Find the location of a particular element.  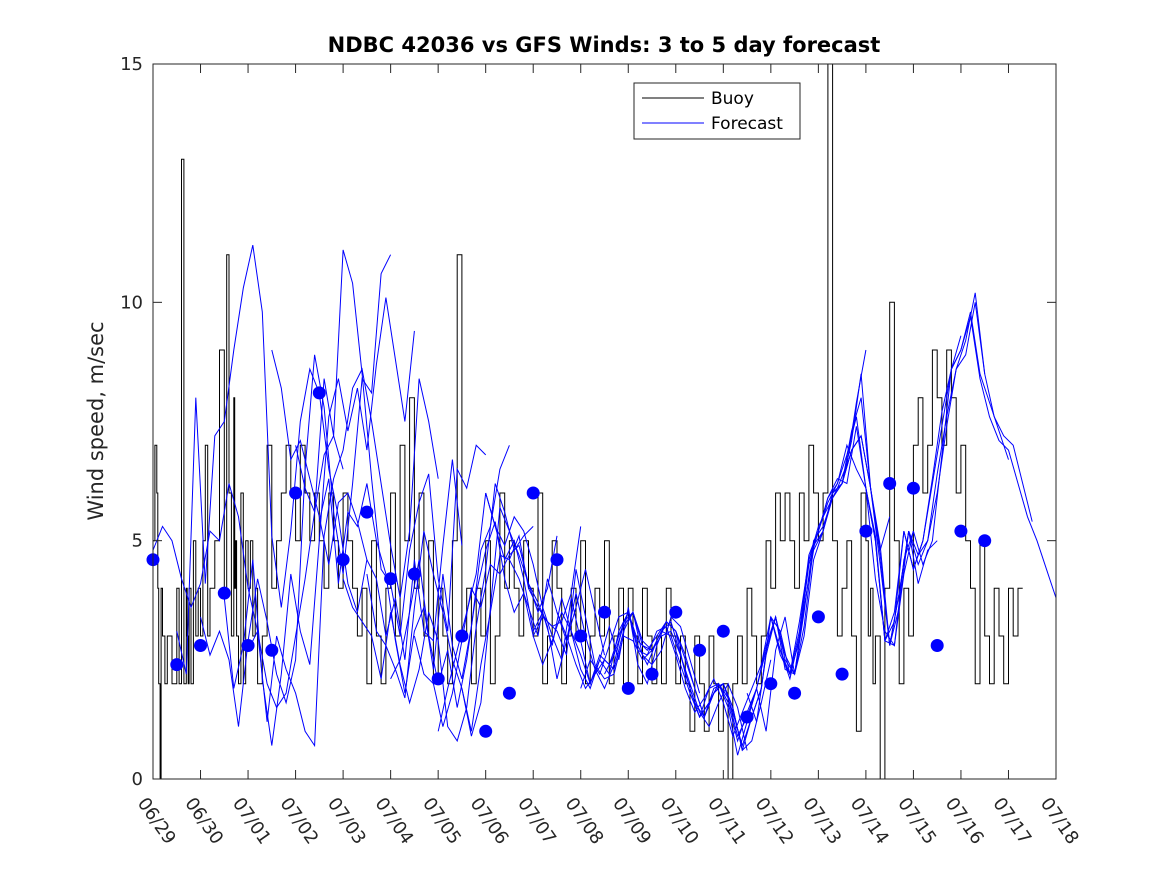

x-tick-label-12: 07/11 is located at coordinates (726, 821).